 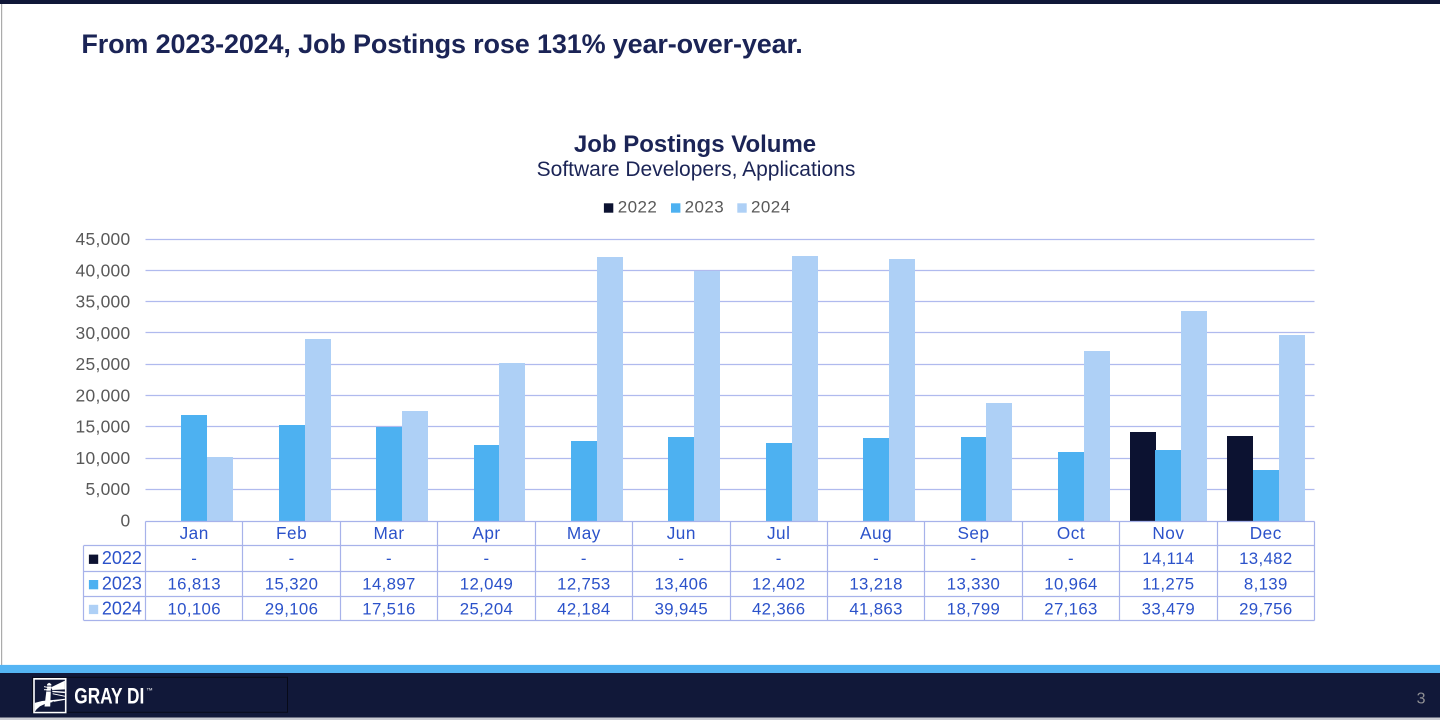 I want to click on svg-text: 40,000, so click(x=103, y=270).